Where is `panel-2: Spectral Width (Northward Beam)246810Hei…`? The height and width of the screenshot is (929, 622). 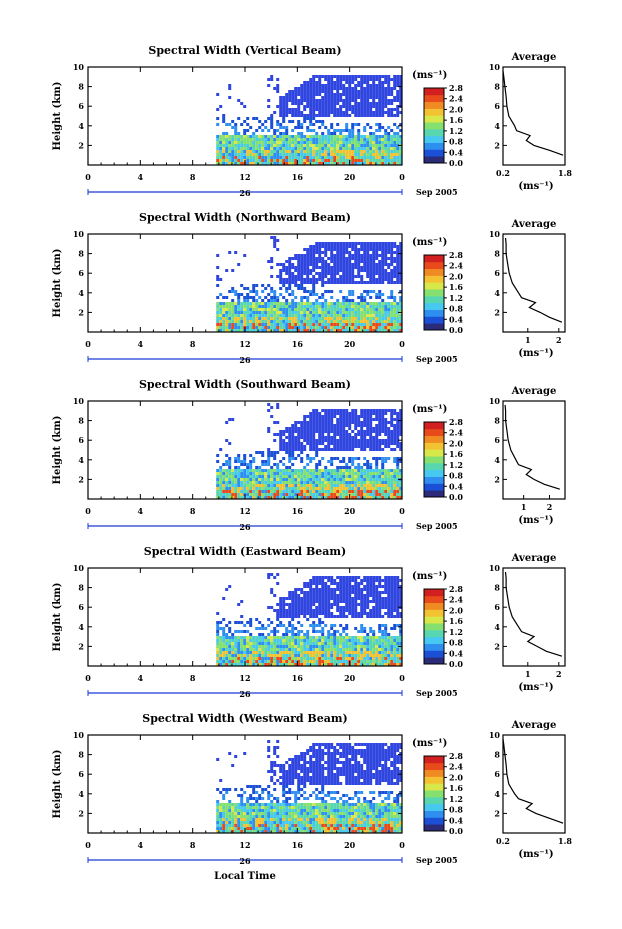
panel-2: Spectral Width (Northward Beam)246810Hei… is located at coordinates (309, 288).